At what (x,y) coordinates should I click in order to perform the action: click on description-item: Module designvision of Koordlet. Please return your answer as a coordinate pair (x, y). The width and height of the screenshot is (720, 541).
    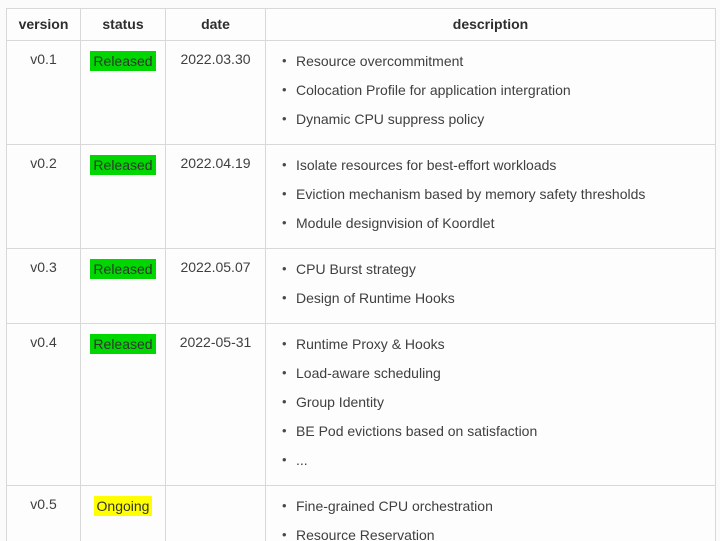
    Looking at the image, I should click on (496, 223).